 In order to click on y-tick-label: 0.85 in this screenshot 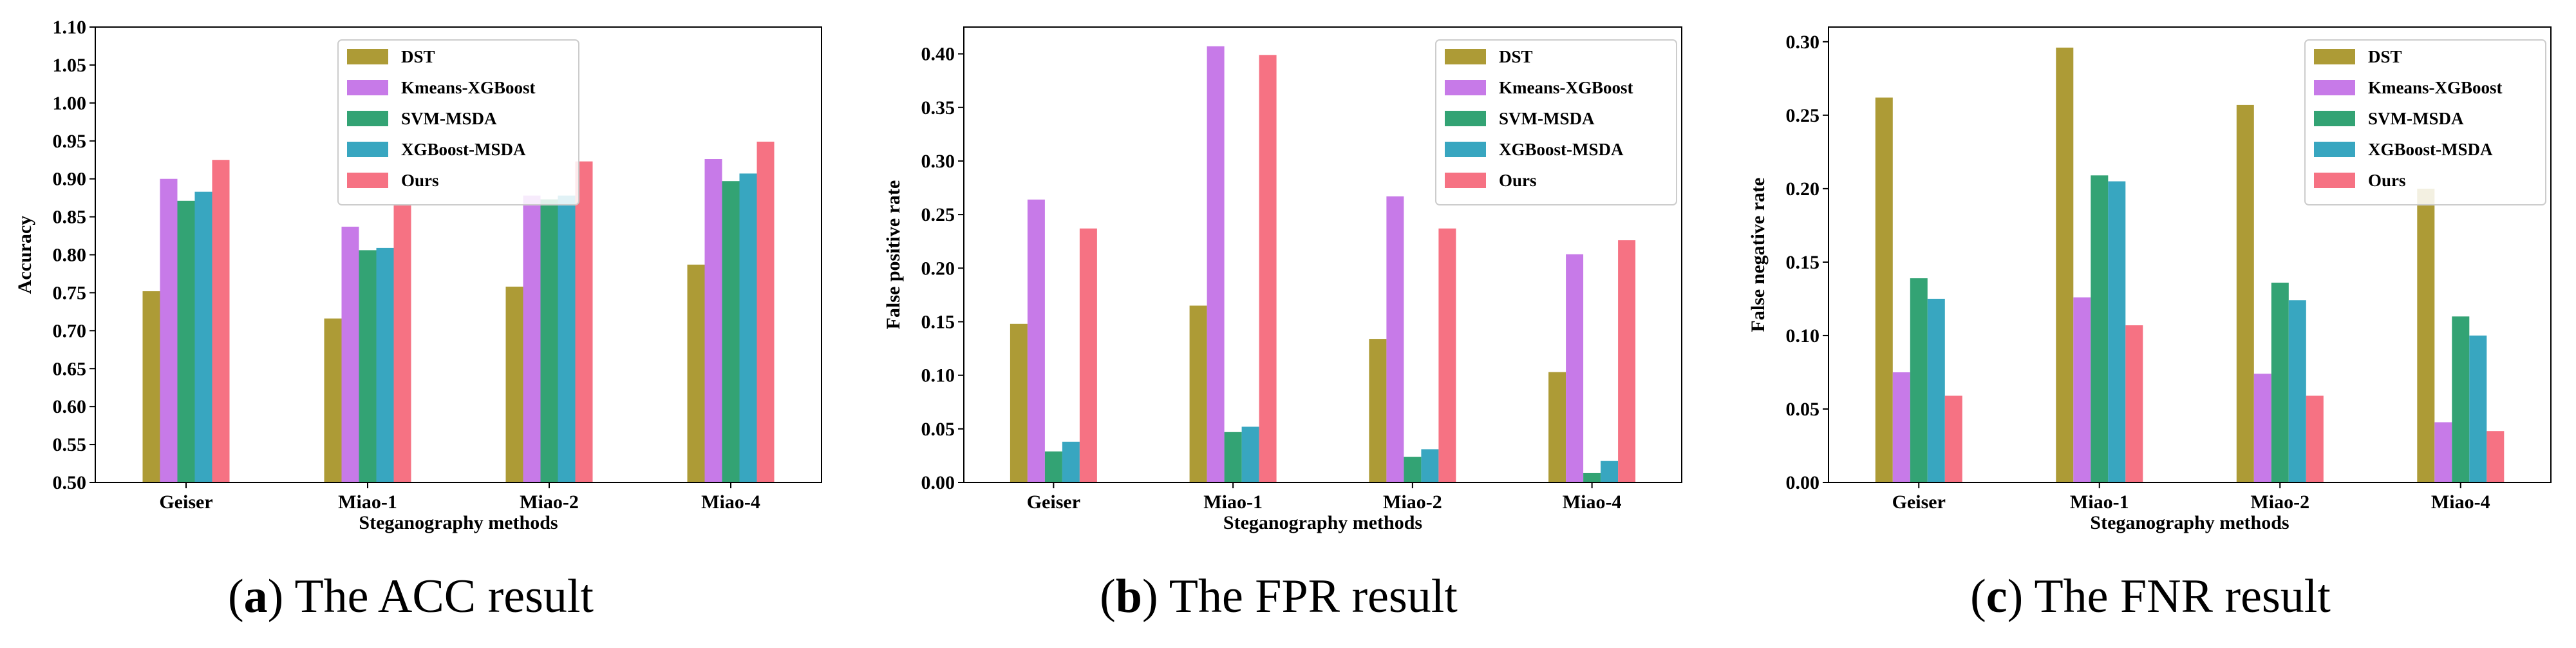, I will do `click(70, 218)`.